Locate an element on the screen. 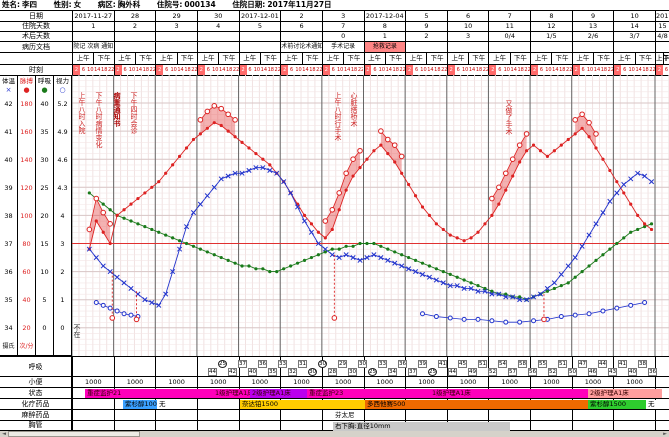 The height and width of the screenshot is (437, 669). chart-annotation: 心脏搭桥术 is located at coordinates (354, 109).